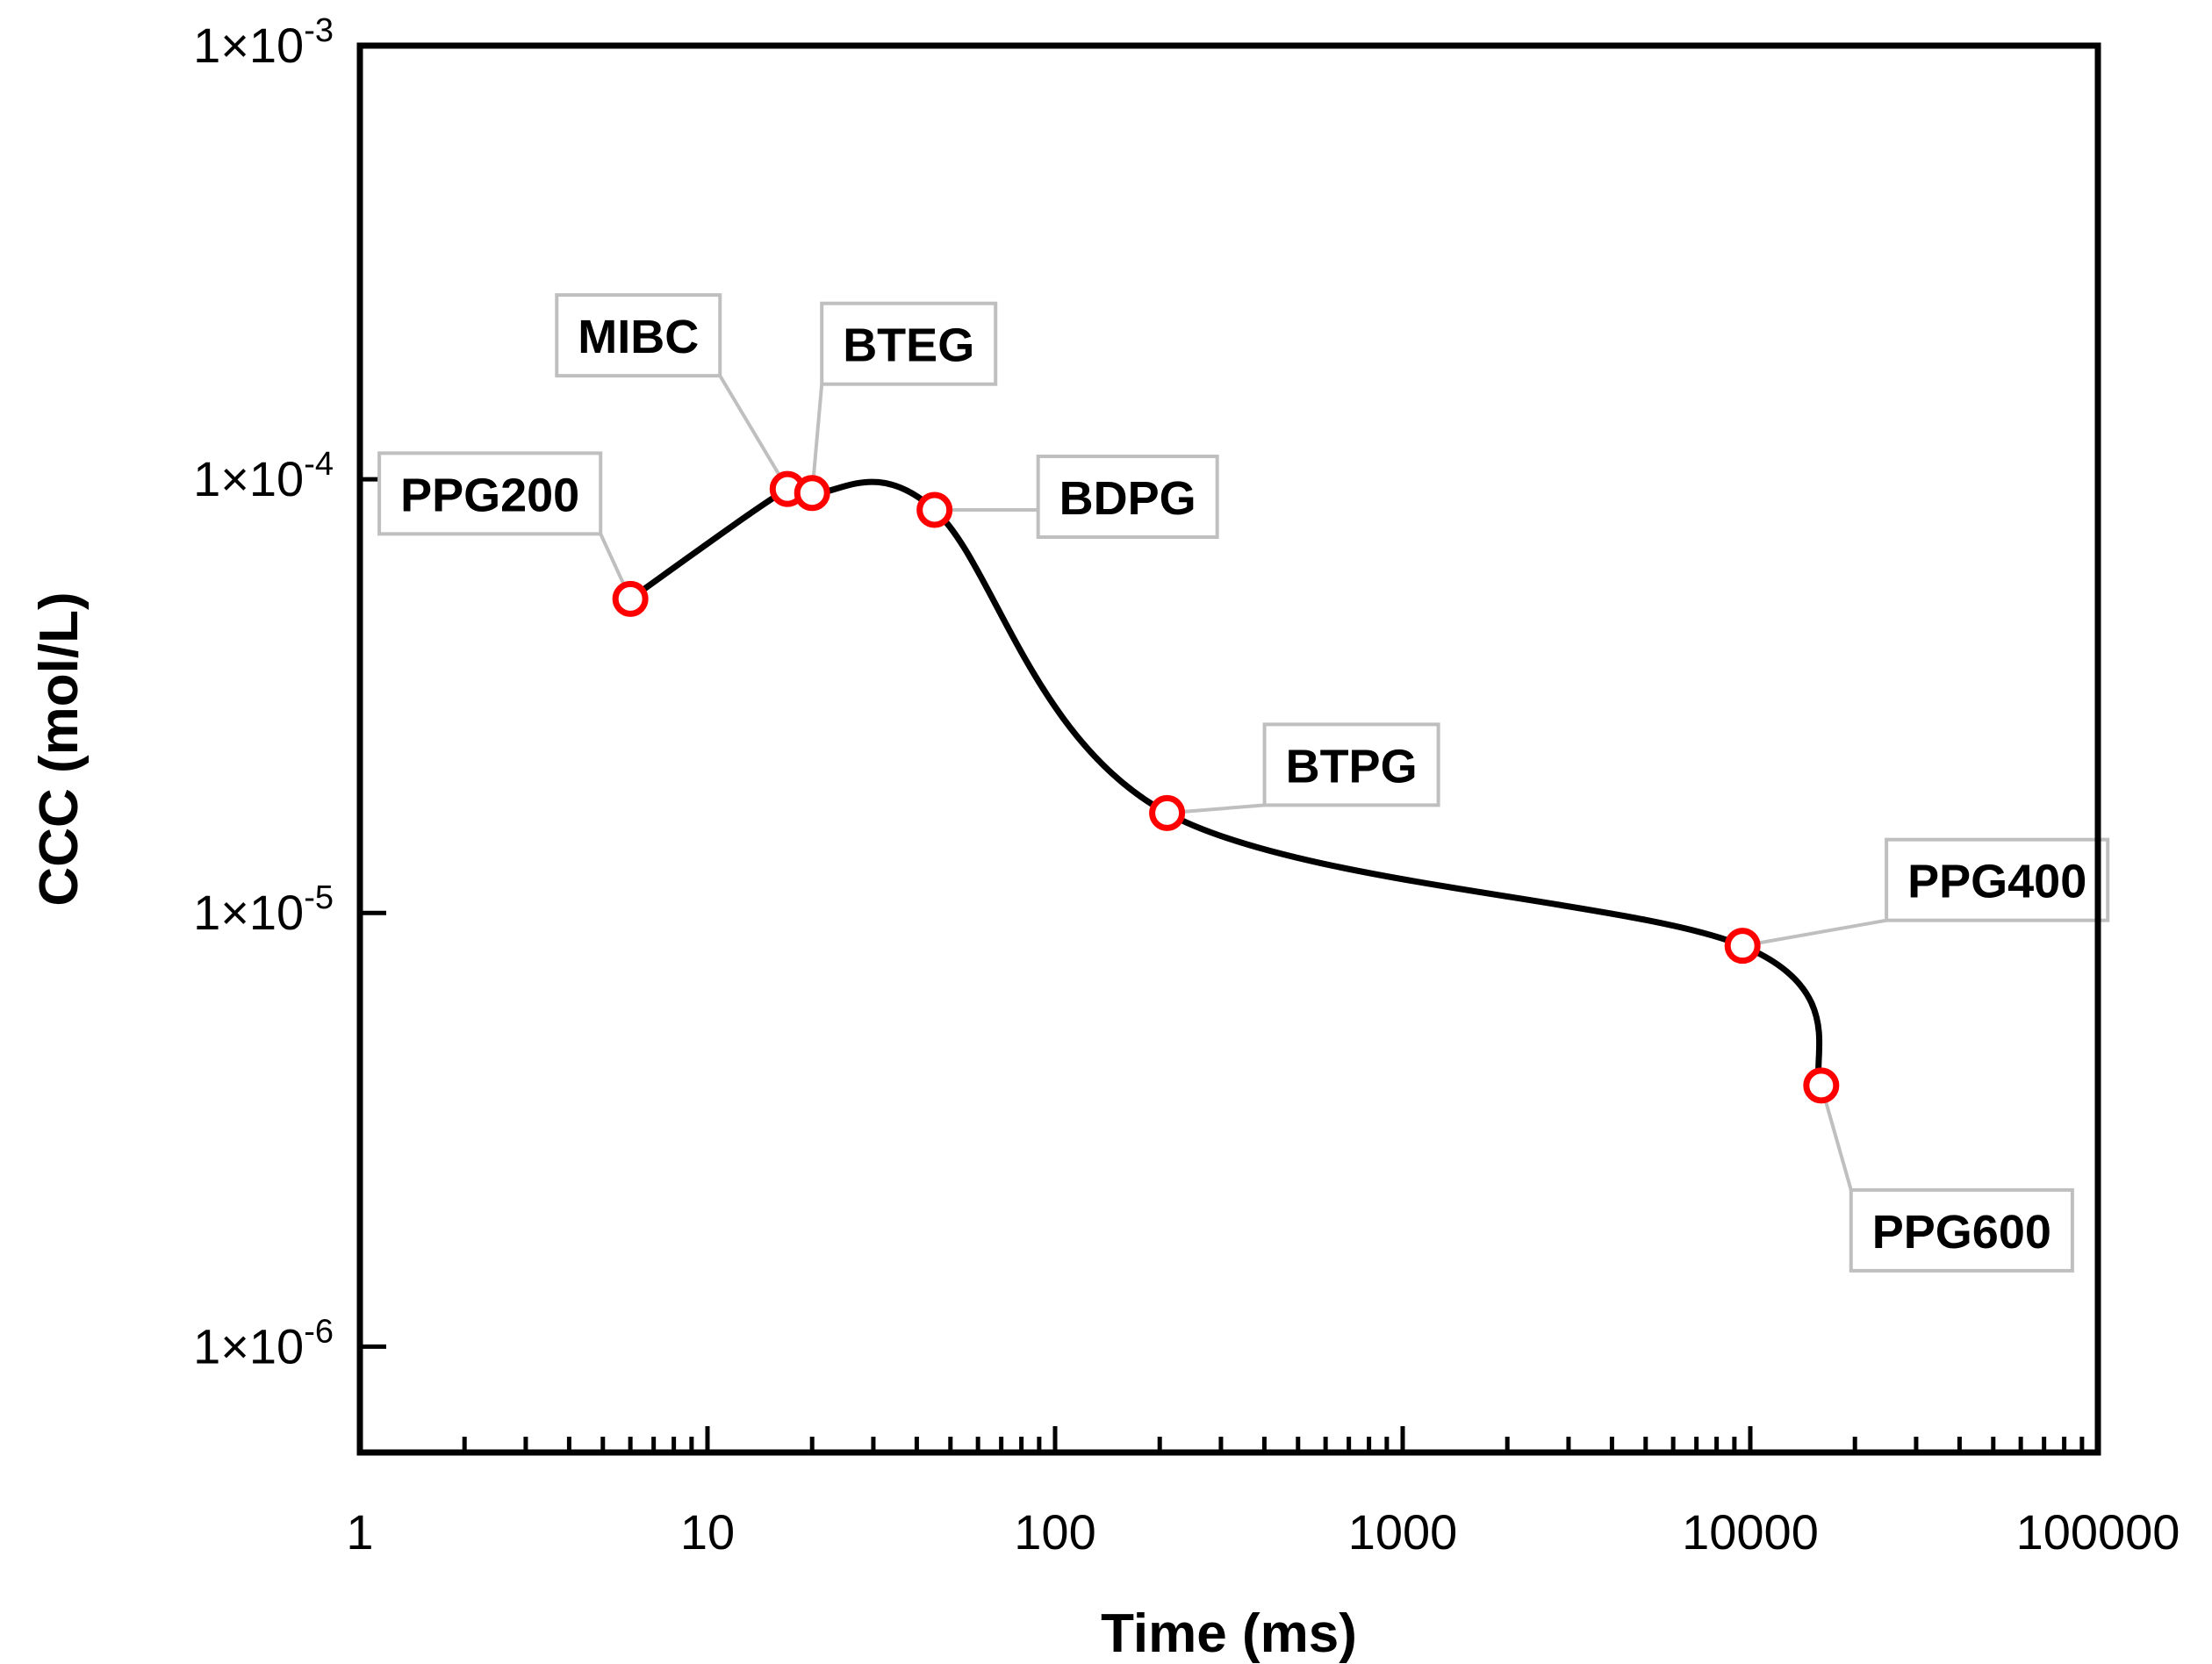  I want to click on callout-btpg: BTPG, so click(1303, 768).